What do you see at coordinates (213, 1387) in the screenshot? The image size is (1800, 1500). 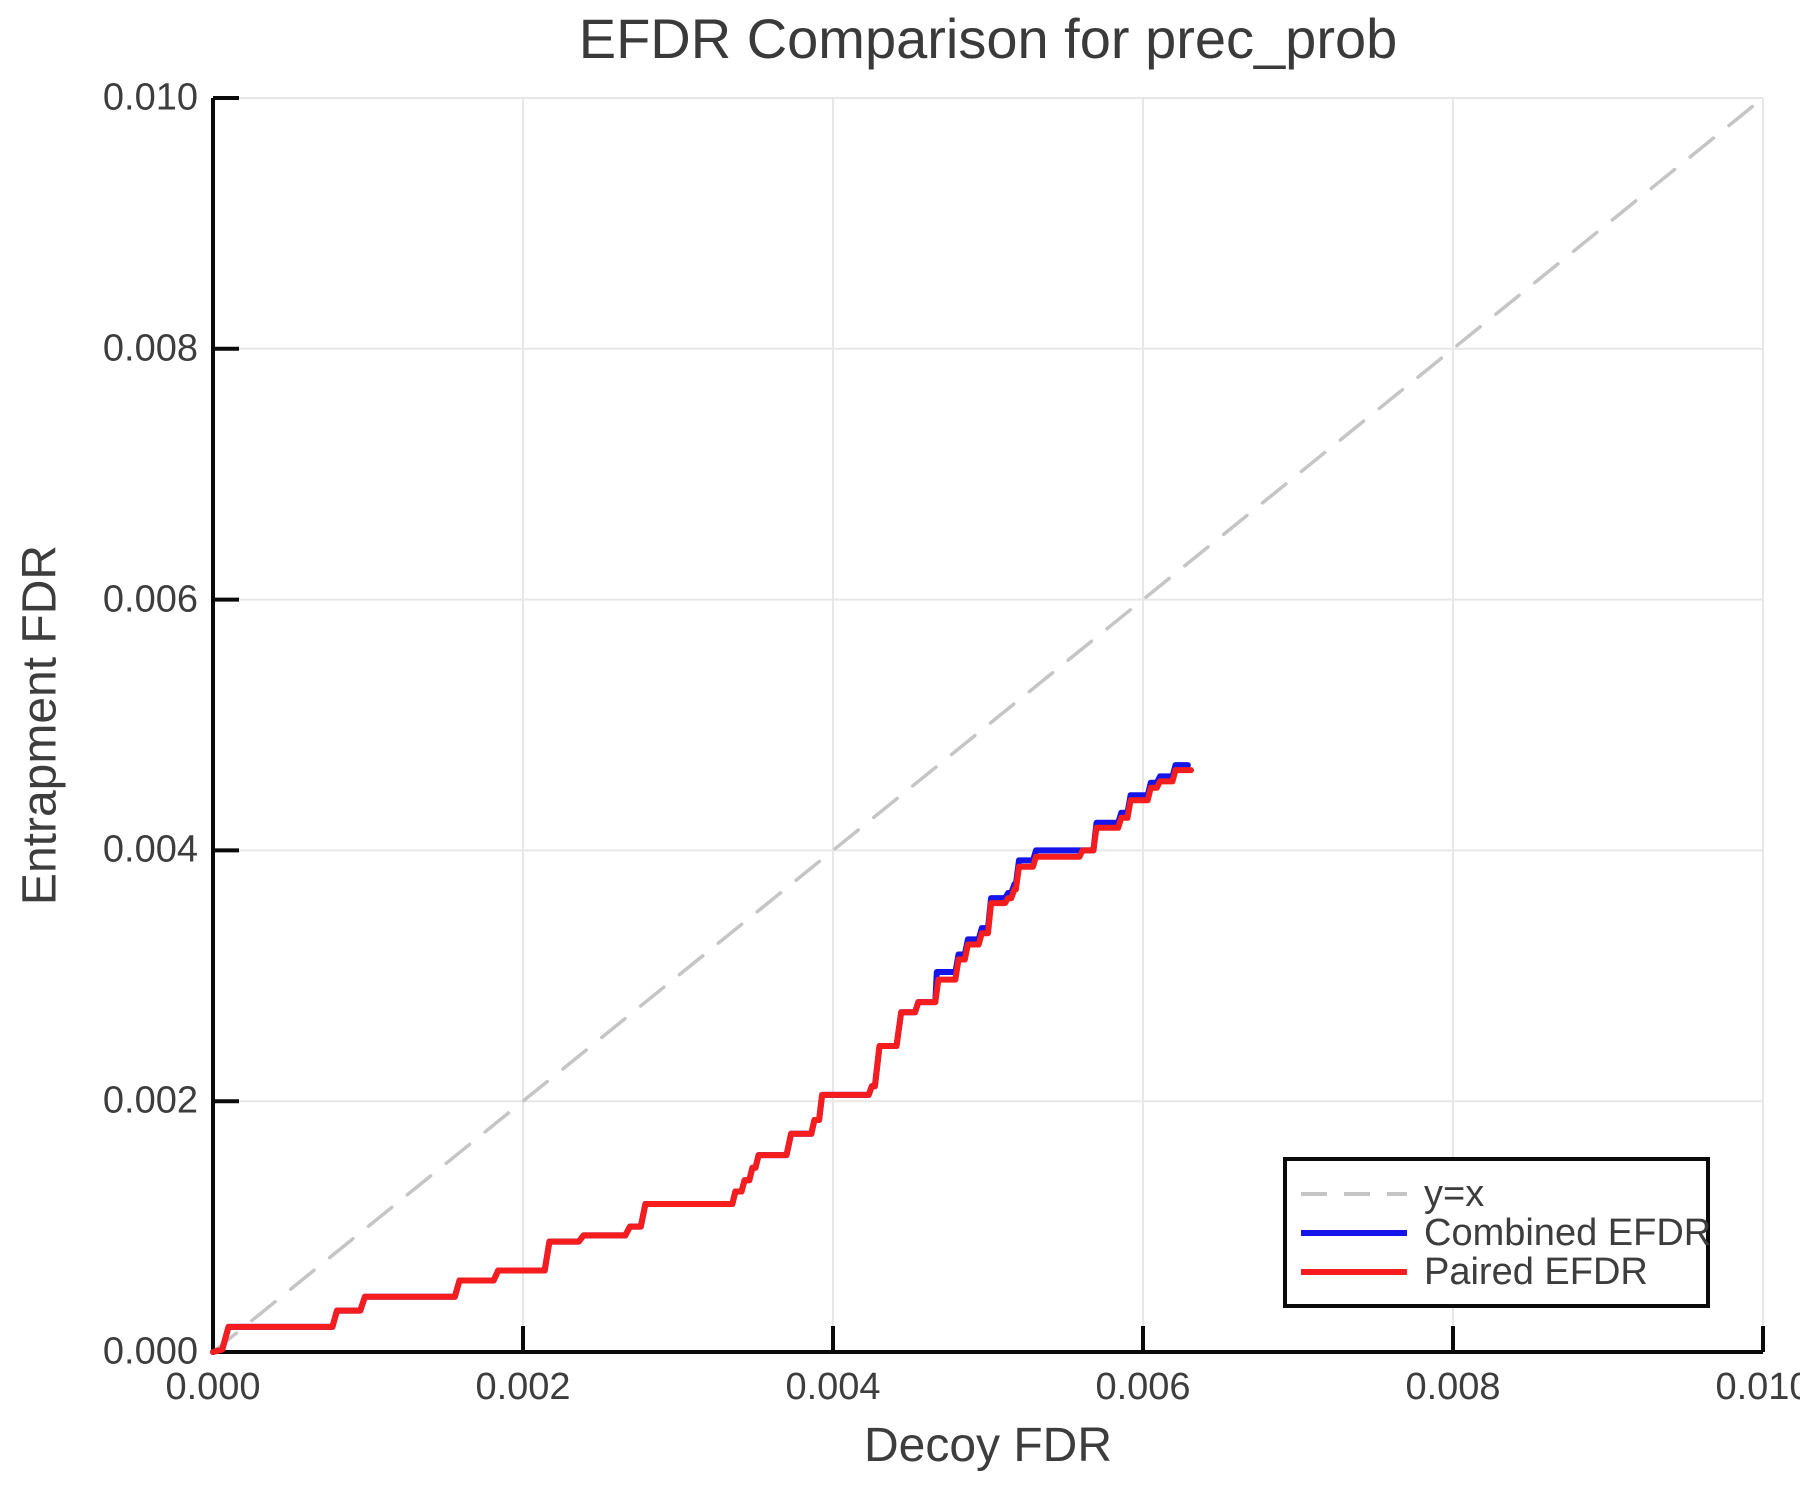 I see `x-tick-label: 0.000` at bounding box center [213, 1387].